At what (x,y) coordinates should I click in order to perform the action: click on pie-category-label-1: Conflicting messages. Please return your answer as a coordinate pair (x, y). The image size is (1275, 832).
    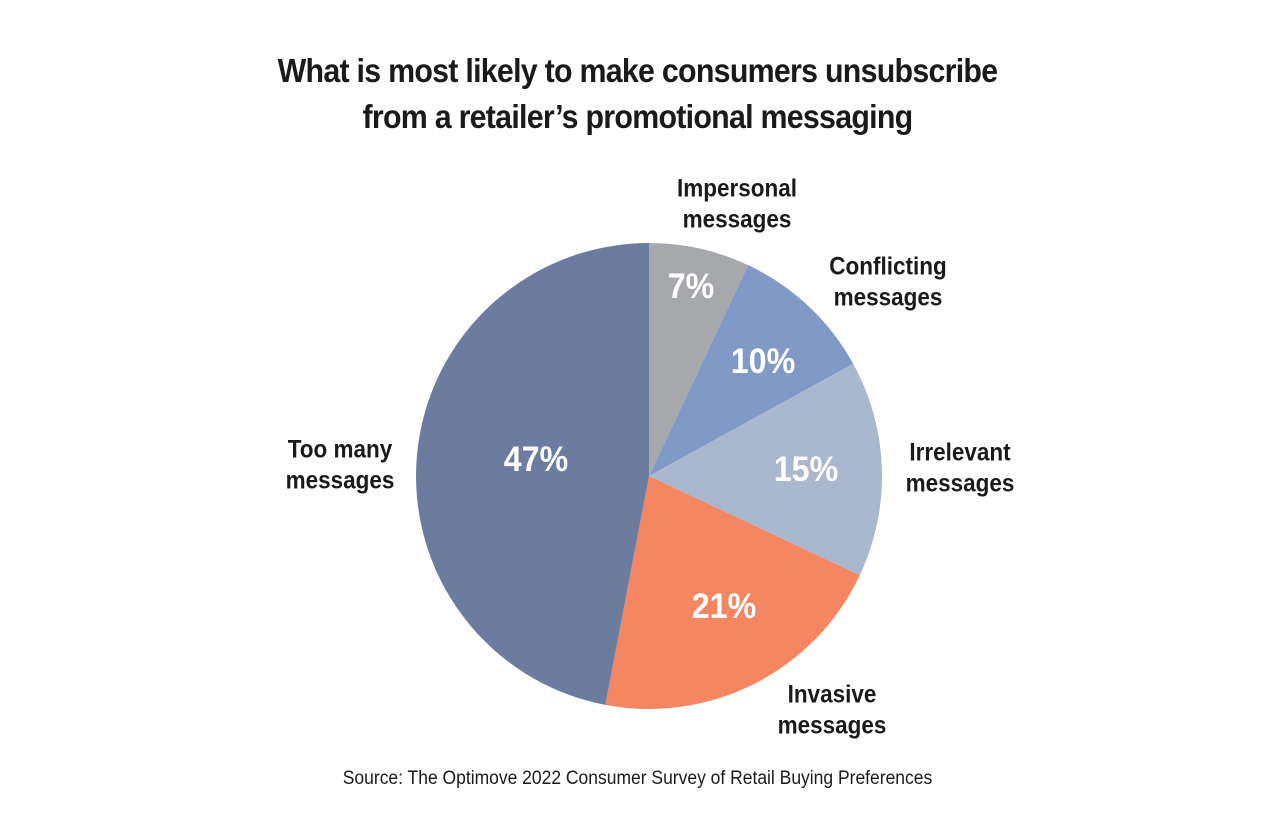
    Looking at the image, I should click on (887, 282).